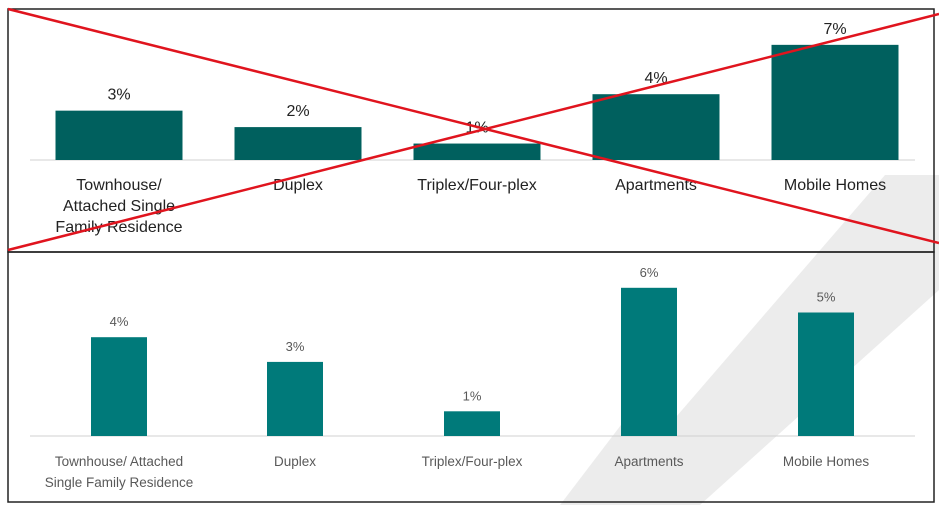 Image resolution: width=939 pixels, height=505 pixels. I want to click on data-label: 5%, so click(826, 297).